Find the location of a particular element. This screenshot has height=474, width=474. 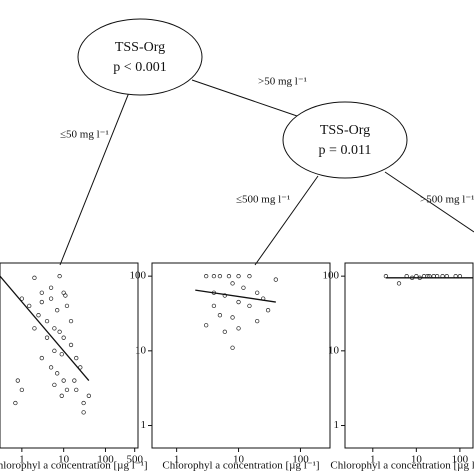

edge-label: >50 mg l⁻¹ is located at coordinates (282, 82).